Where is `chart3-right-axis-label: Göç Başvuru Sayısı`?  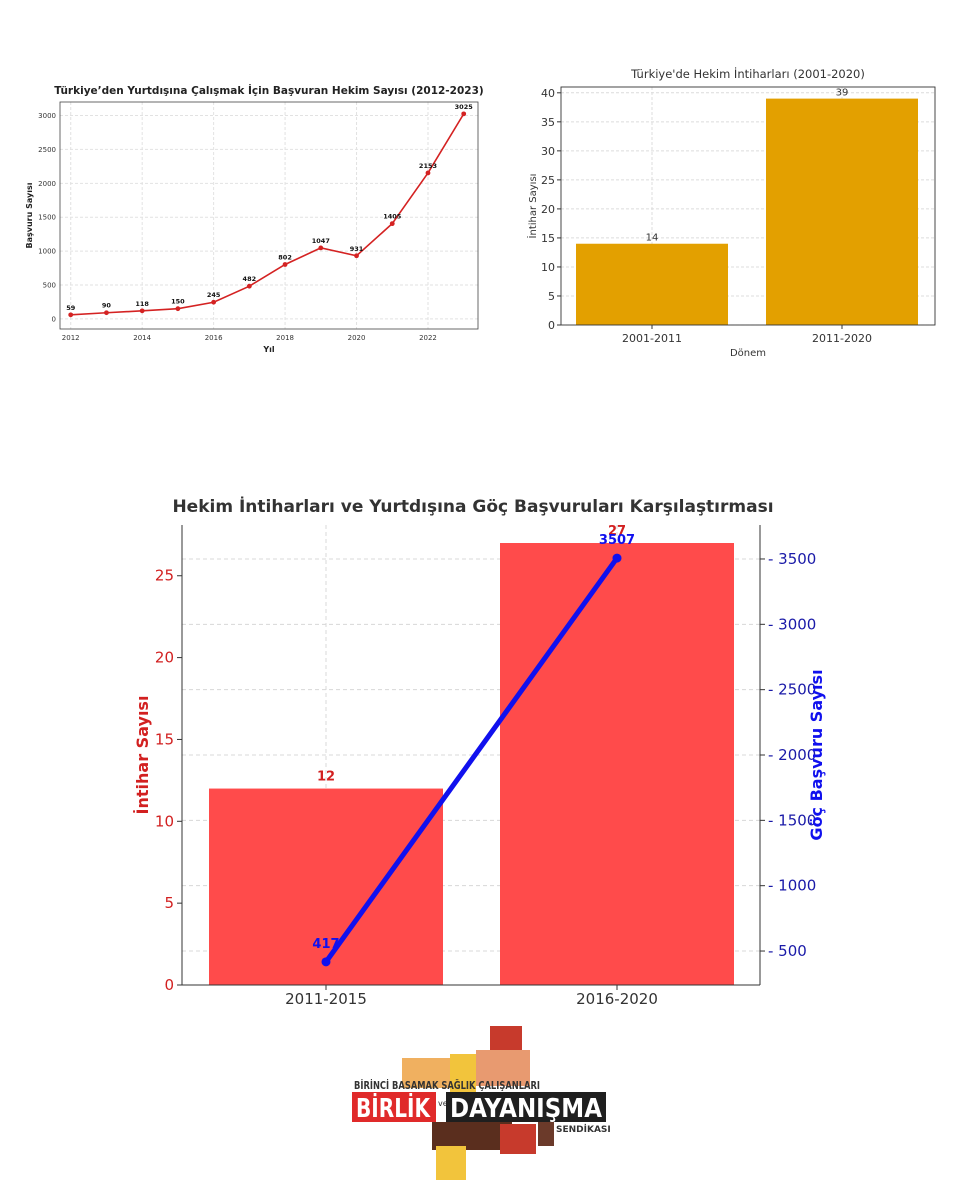 chart3-right-axis-label: Göç Başvuru Sayısı is located at coordinates (816, 754).